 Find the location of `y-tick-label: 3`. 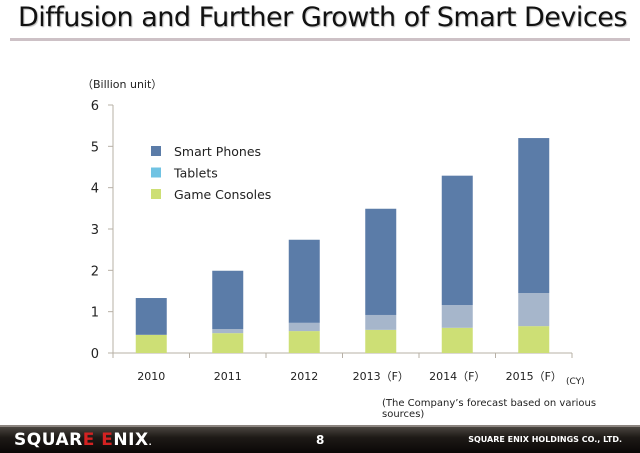

y-tick-label: 3 is located at coordinates (95, 230).